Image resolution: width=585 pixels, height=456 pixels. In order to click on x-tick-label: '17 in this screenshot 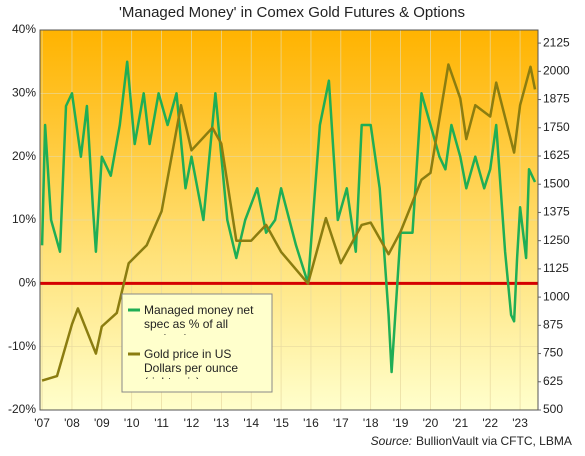, I will do `click(341, 423)`.